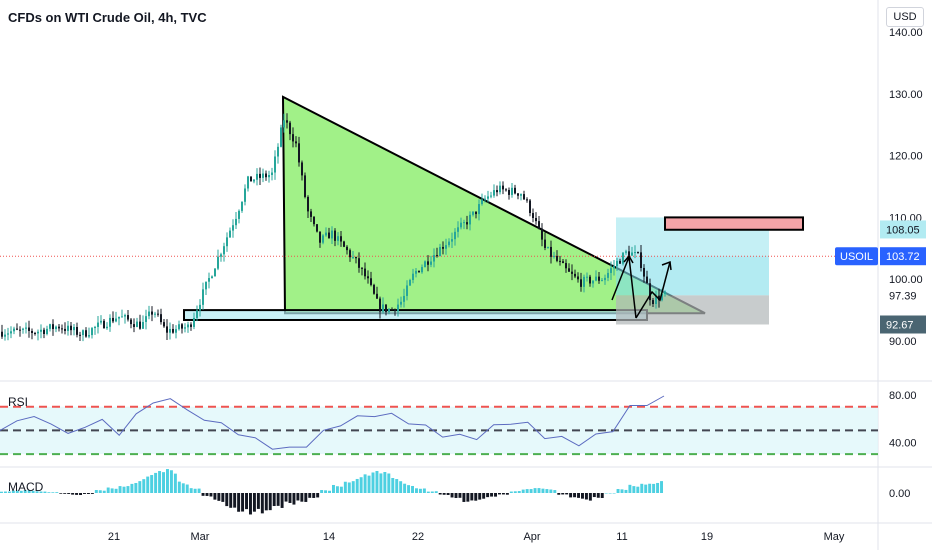 The width and height of the screenshot is (932, 555). I want to click on x-tick-label: 19, so click(707, 537).